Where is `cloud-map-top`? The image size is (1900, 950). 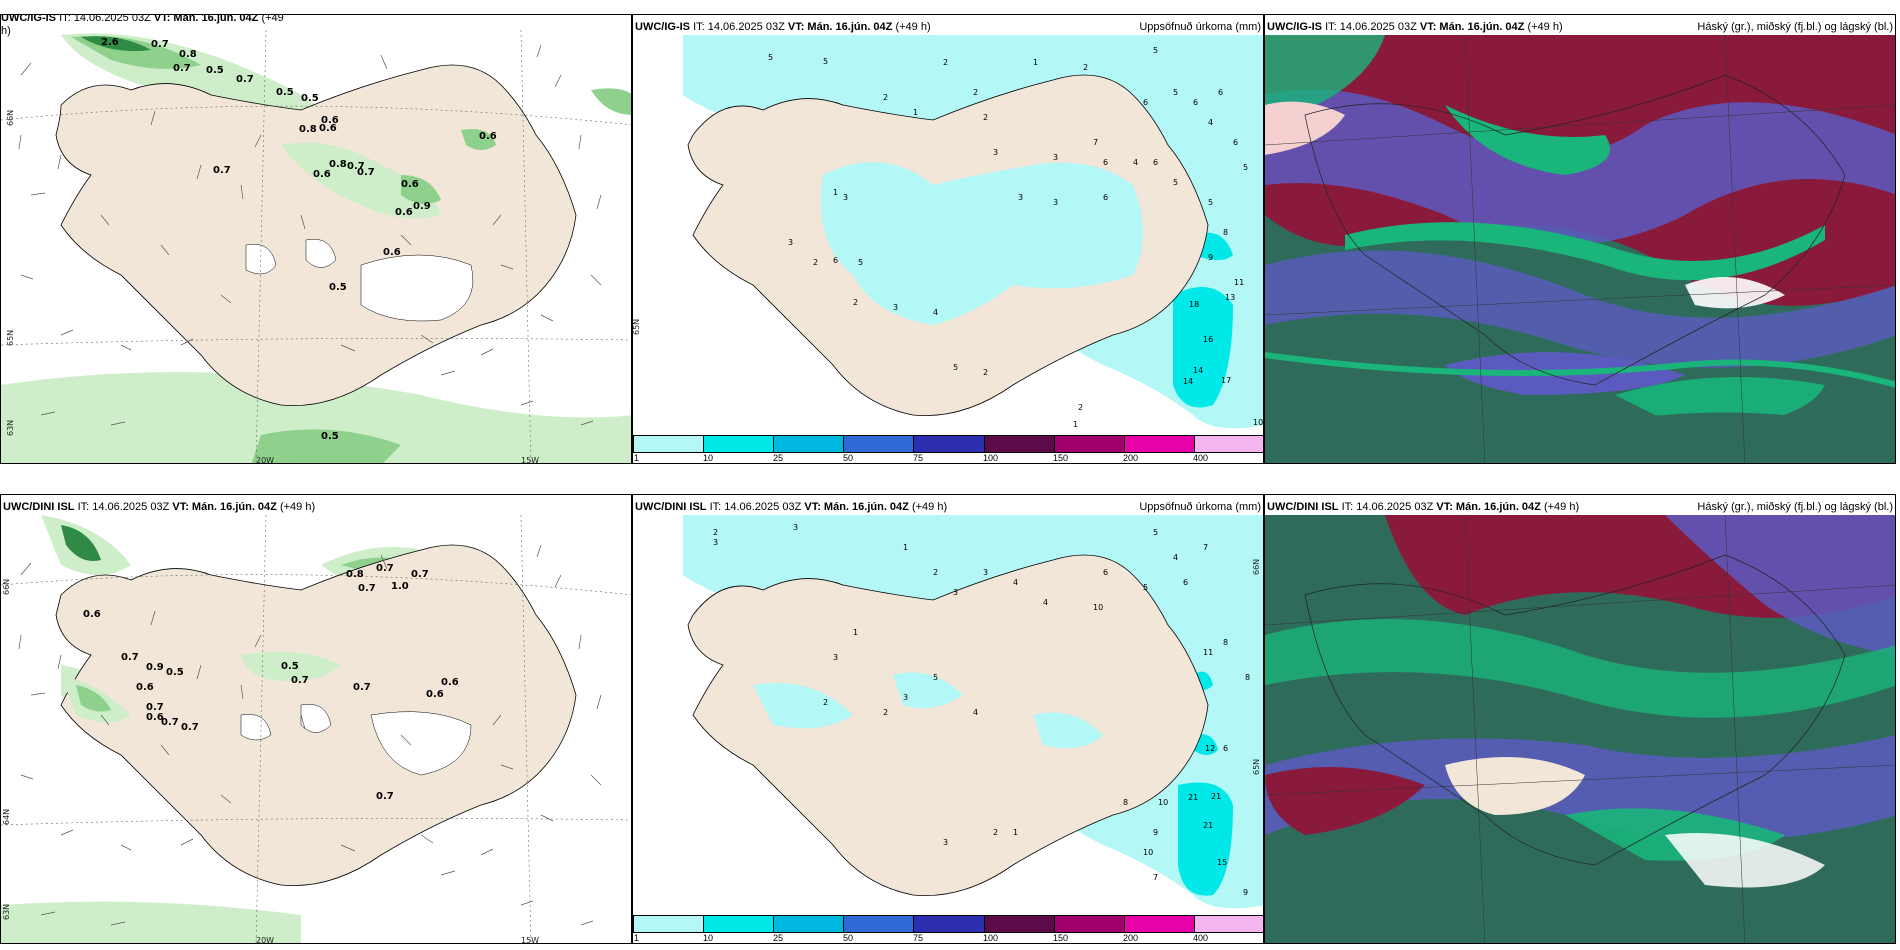
cloud-map-top is located at coordinates (1580, 249).